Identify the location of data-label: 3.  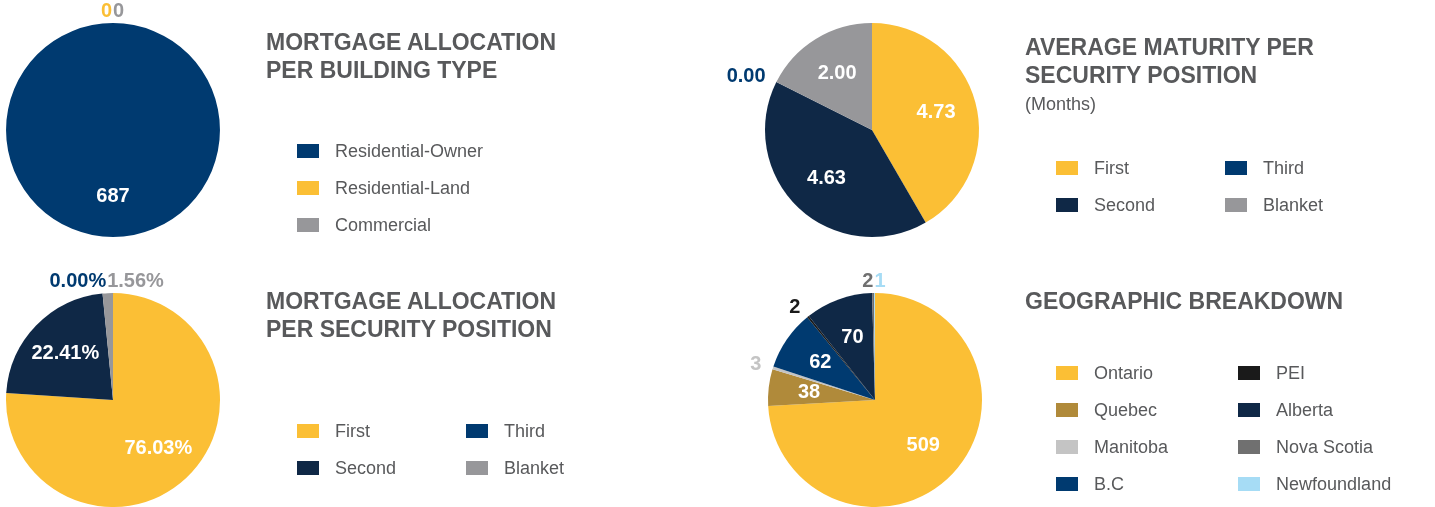
(756, 362).